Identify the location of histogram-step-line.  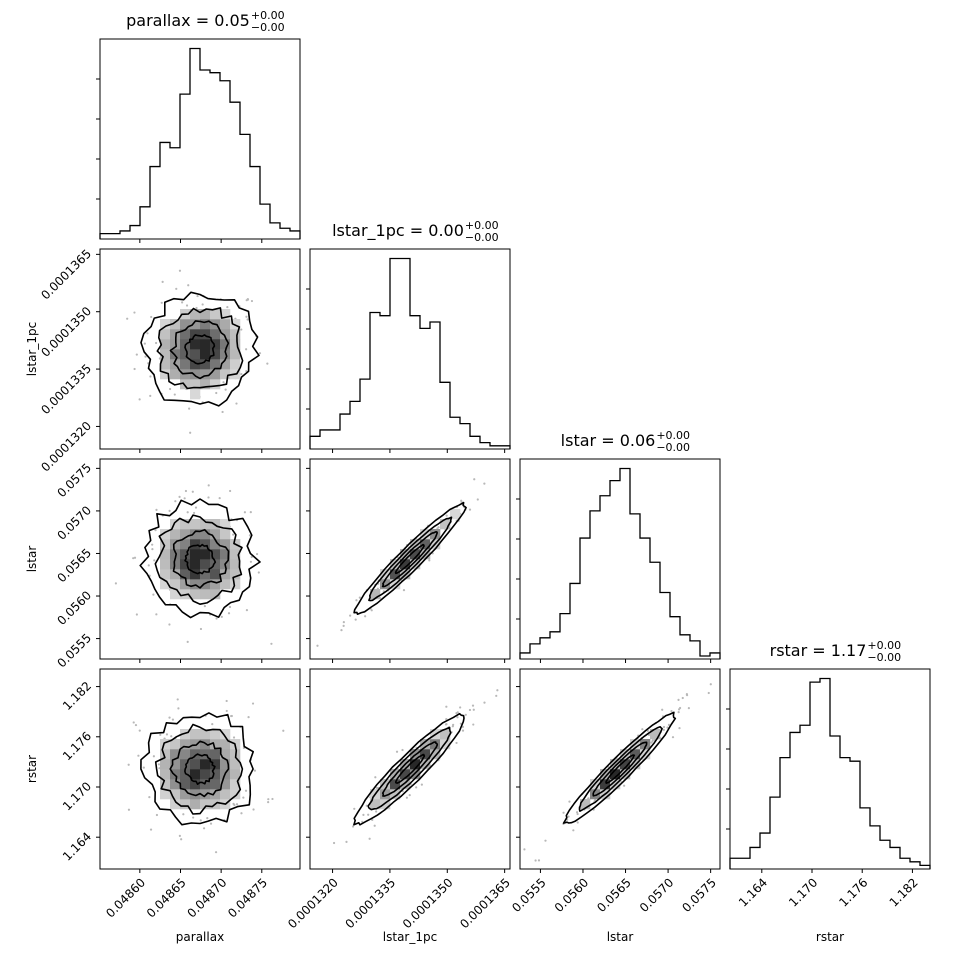
(410, 353).